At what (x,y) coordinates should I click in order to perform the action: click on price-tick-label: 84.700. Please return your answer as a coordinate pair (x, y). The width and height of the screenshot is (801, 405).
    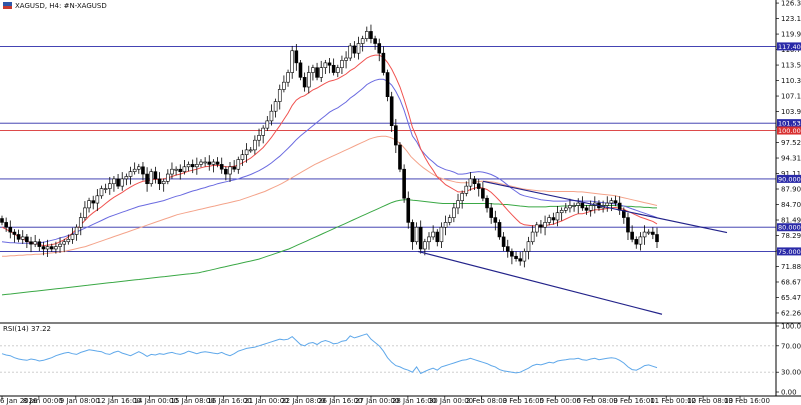
    Looking at the image, I should click on (791, 205).